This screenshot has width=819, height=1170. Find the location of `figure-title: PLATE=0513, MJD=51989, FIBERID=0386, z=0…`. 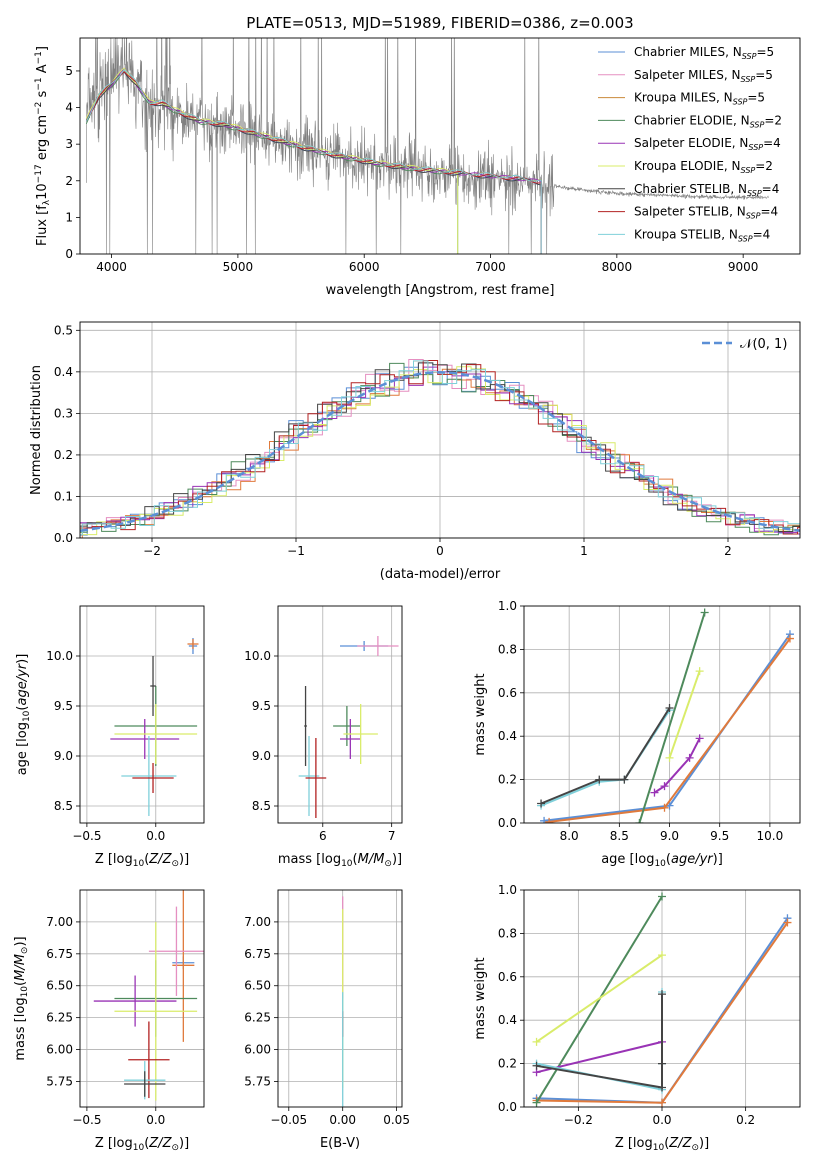

figure-title: PLATE=0513, MJD=51989, FIBERID=0386, z=0… is located at coordinates (439, 23).